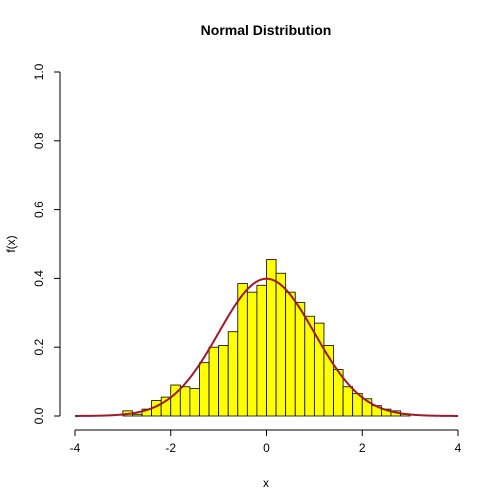 The height and width of the screenshot is (504, 504). What do you see at coordinates (39, 71) in the screenshot?
I see `y-tick-label: 1.0` at bounding box center [39, 71].